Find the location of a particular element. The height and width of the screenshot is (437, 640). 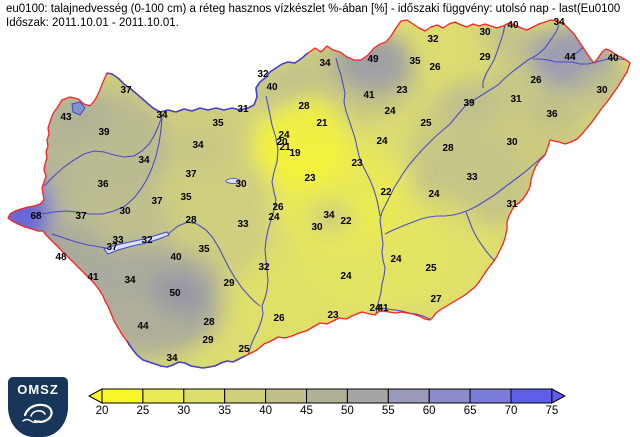

river-danube is located at coordinates (262, 226).